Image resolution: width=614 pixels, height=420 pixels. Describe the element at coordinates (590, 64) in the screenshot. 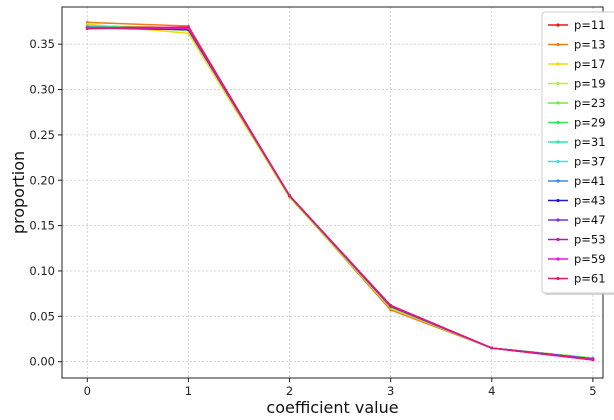

I see `legend-entry: p=17` at that location.